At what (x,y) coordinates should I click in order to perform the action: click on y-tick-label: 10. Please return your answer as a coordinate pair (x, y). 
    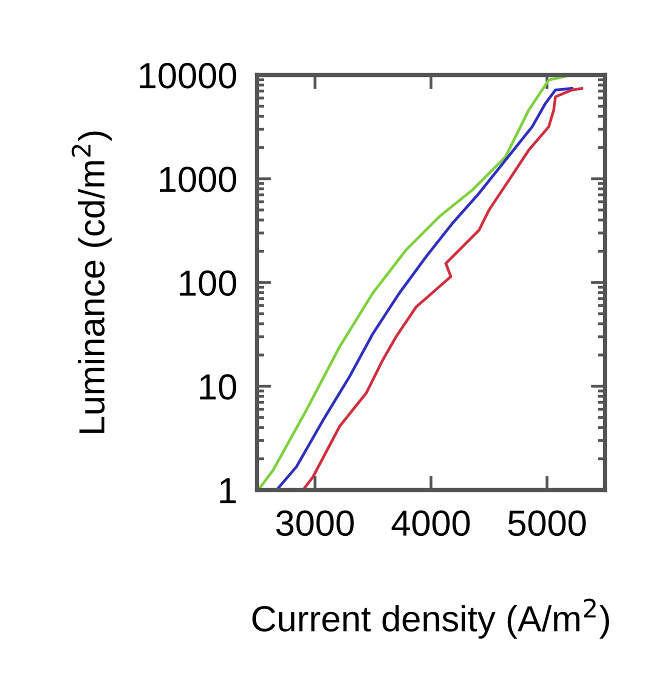
    Looking at the image, I should click on (218, 387).